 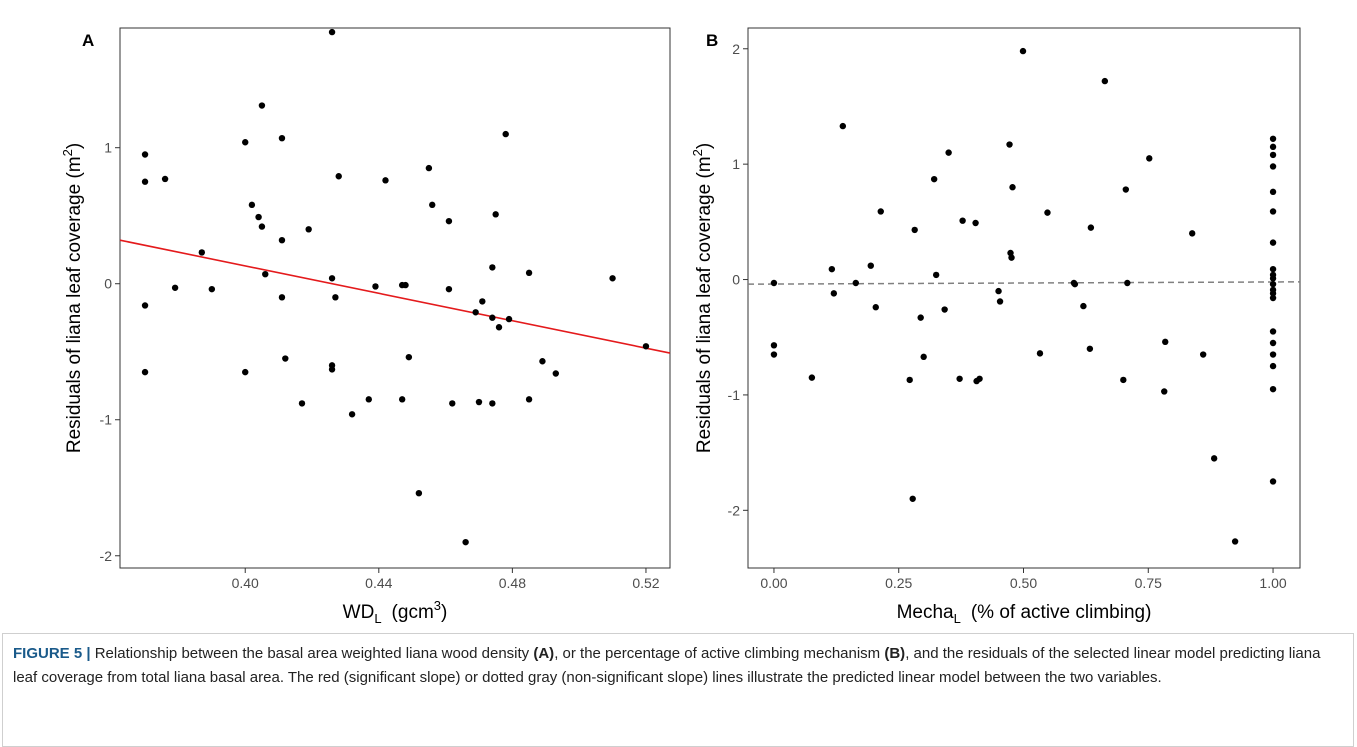 What do you see at coordinates (444, 612) in the screenshot?
I see `x-label-end: )` at bounding box center [444, 612].